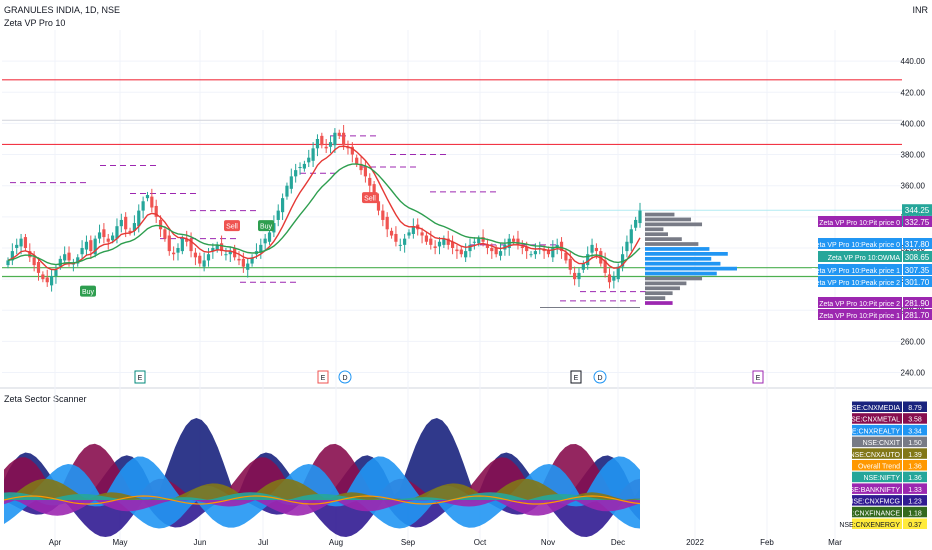  I want to click on x-tick-label: Jun, so click(200, 542).